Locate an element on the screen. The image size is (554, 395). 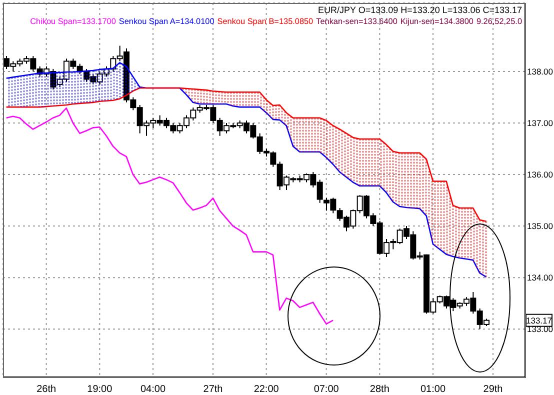
text: Senkou Span B=135.0850 is located at coordinates (265, 21).